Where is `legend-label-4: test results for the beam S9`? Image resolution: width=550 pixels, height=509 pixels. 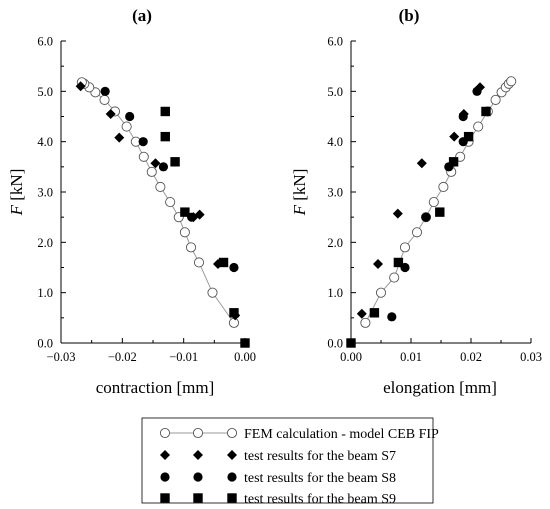 legend-label-4: test results for the beam S9 is located at coordinates (320, 499).